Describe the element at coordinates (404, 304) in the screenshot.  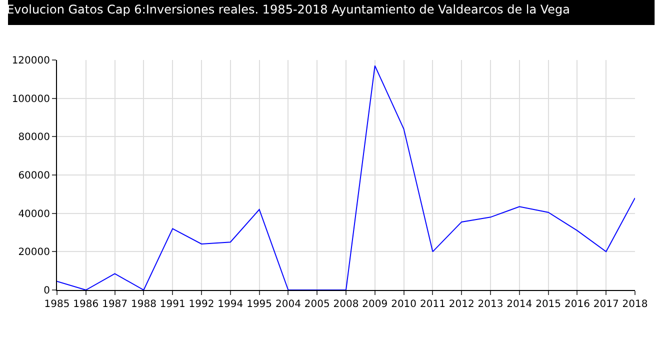
I see `x-tick-label: 2010` at that location.